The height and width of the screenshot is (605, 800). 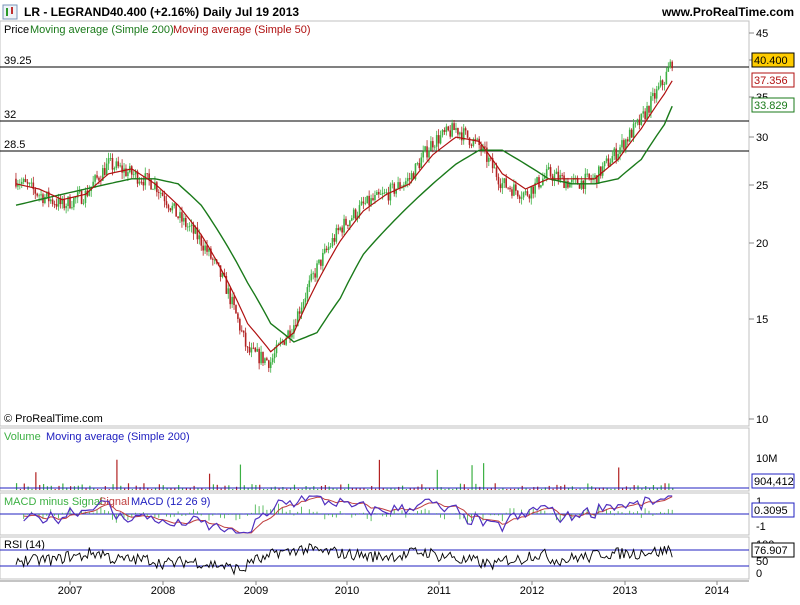 I want to click on ytick-15: 15, so click(x=762, y=320).